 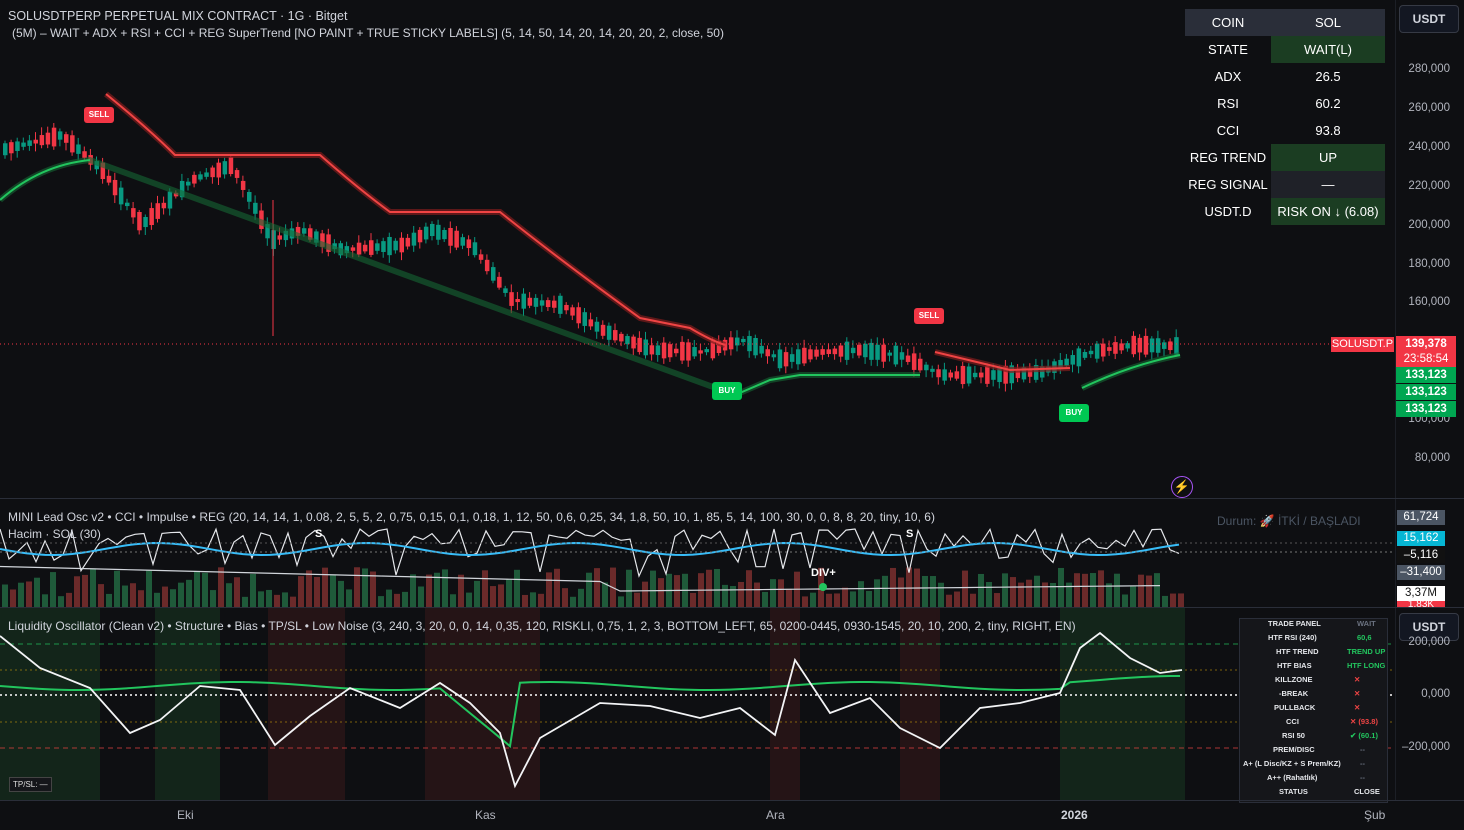 I want to click on time-axis-label: Şub, so click(x=1375, y=815).